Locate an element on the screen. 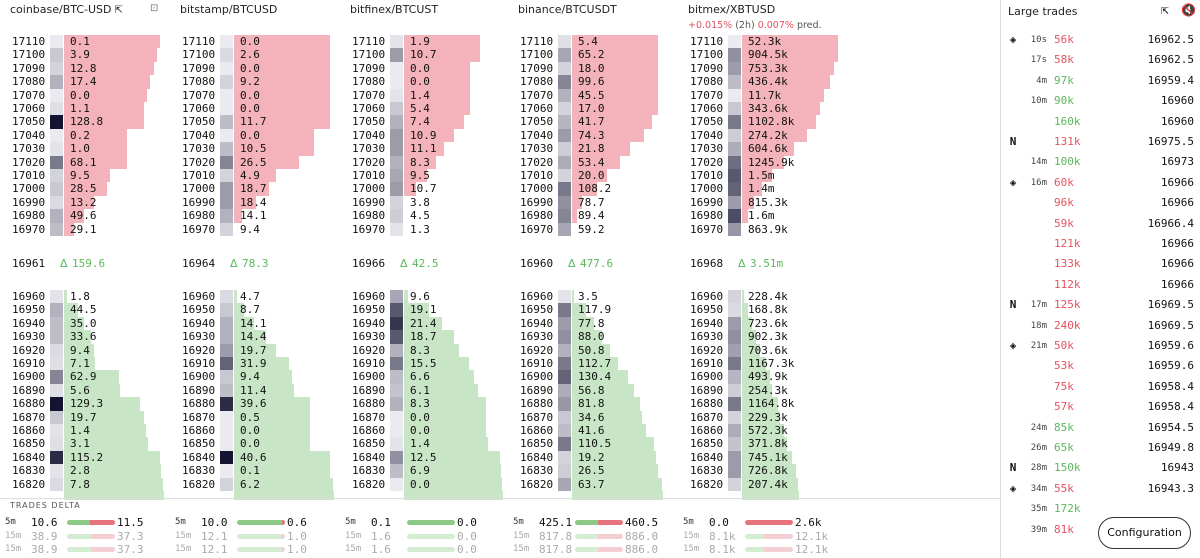  bid-row: 16860 0.0 is located at coordinates (434, 431).